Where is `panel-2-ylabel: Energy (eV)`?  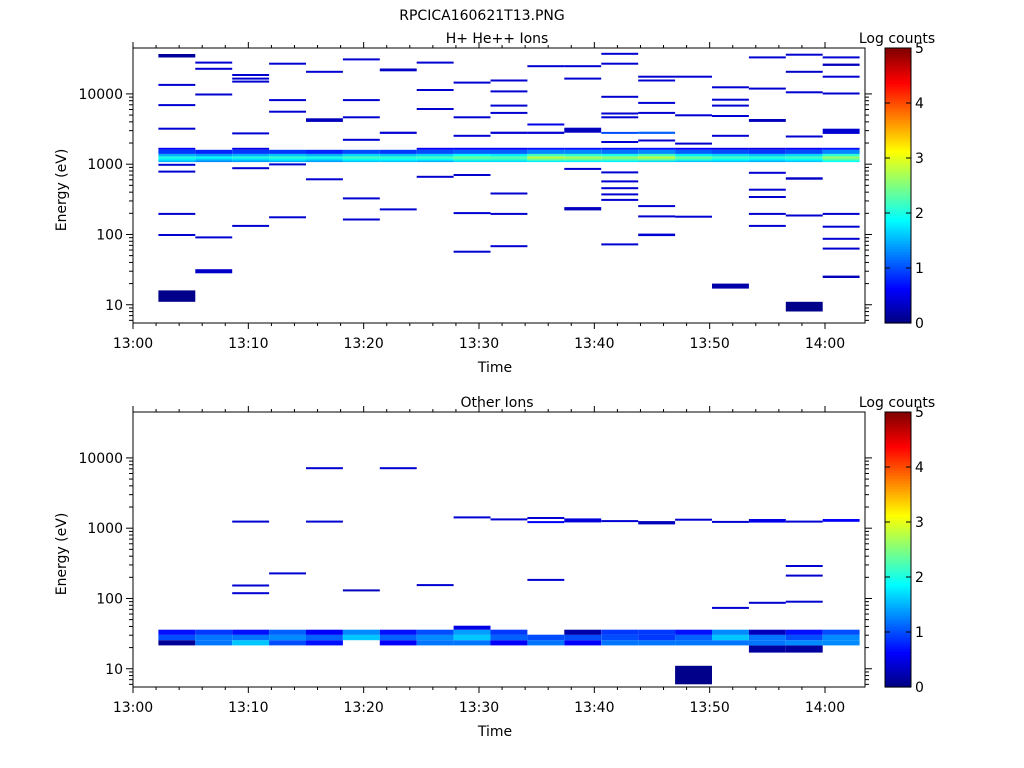
panel-2-ylabel: Energy (eV) is located at coordinates (62, 554).